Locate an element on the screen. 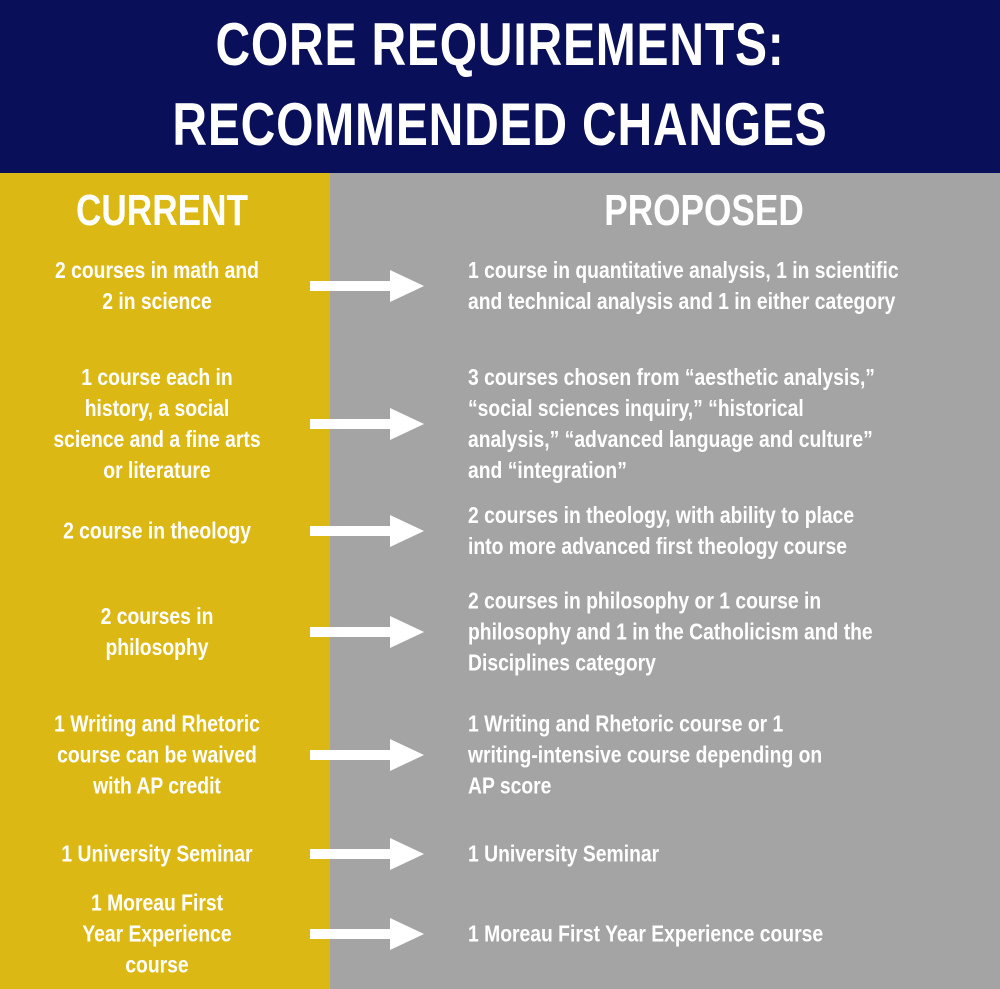 This screenshot has width=1000, height=989. title-line-2: RECOMMENDED CHANGES is located at coordinates (500, 124).